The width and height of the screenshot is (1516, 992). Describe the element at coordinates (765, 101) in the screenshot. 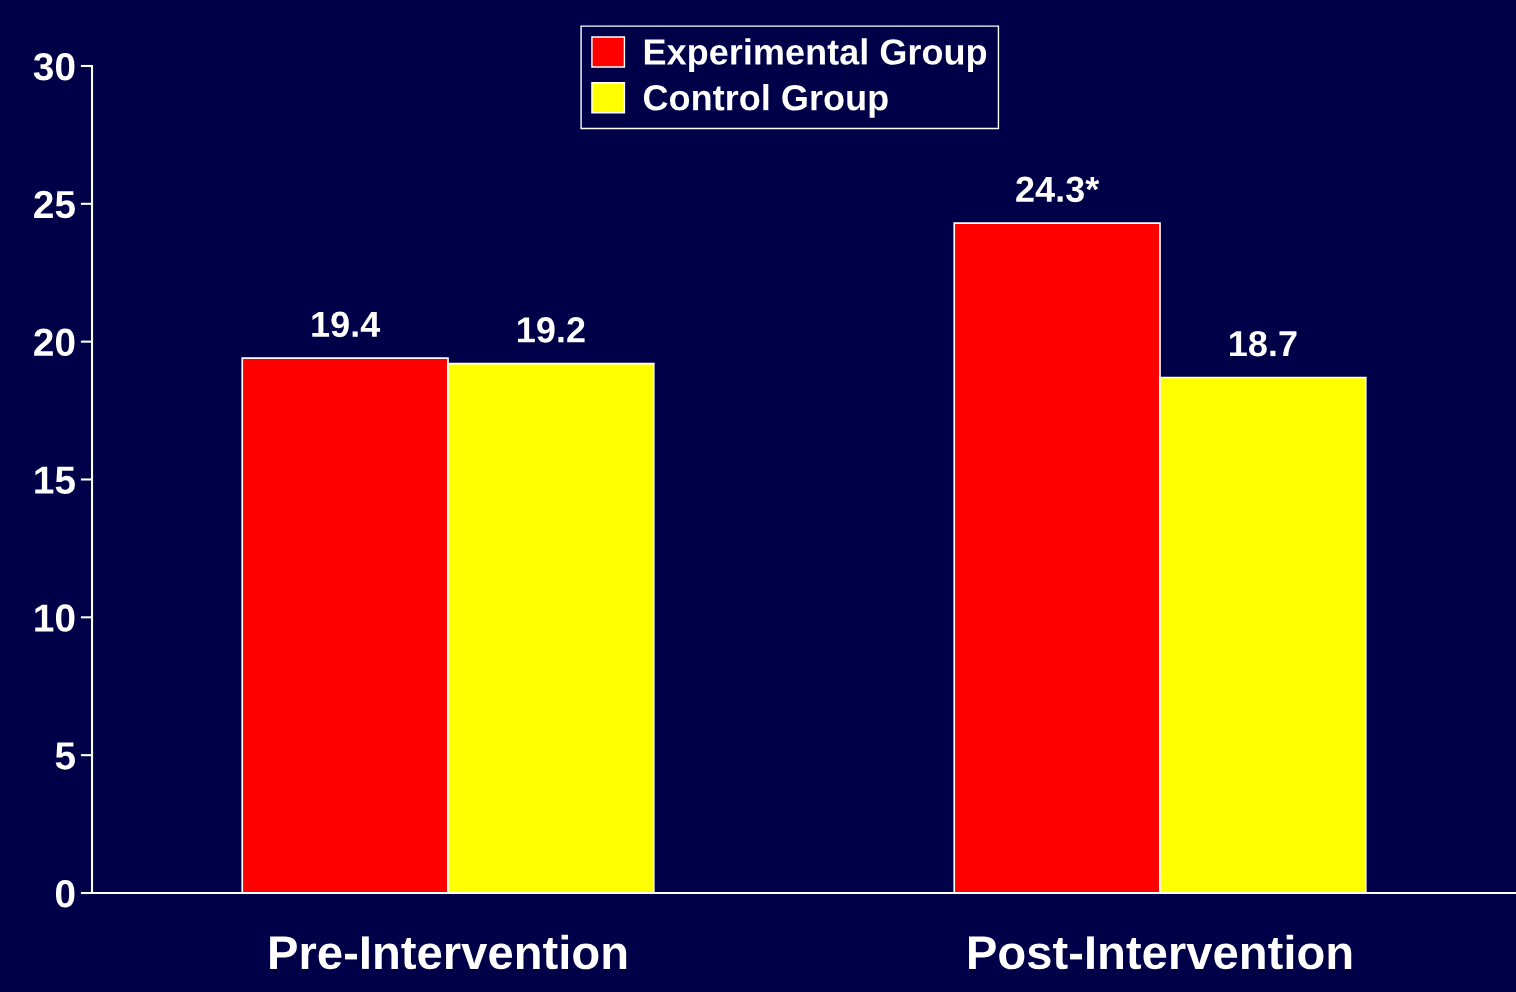

I see `legend-label: Control Group` at that location.